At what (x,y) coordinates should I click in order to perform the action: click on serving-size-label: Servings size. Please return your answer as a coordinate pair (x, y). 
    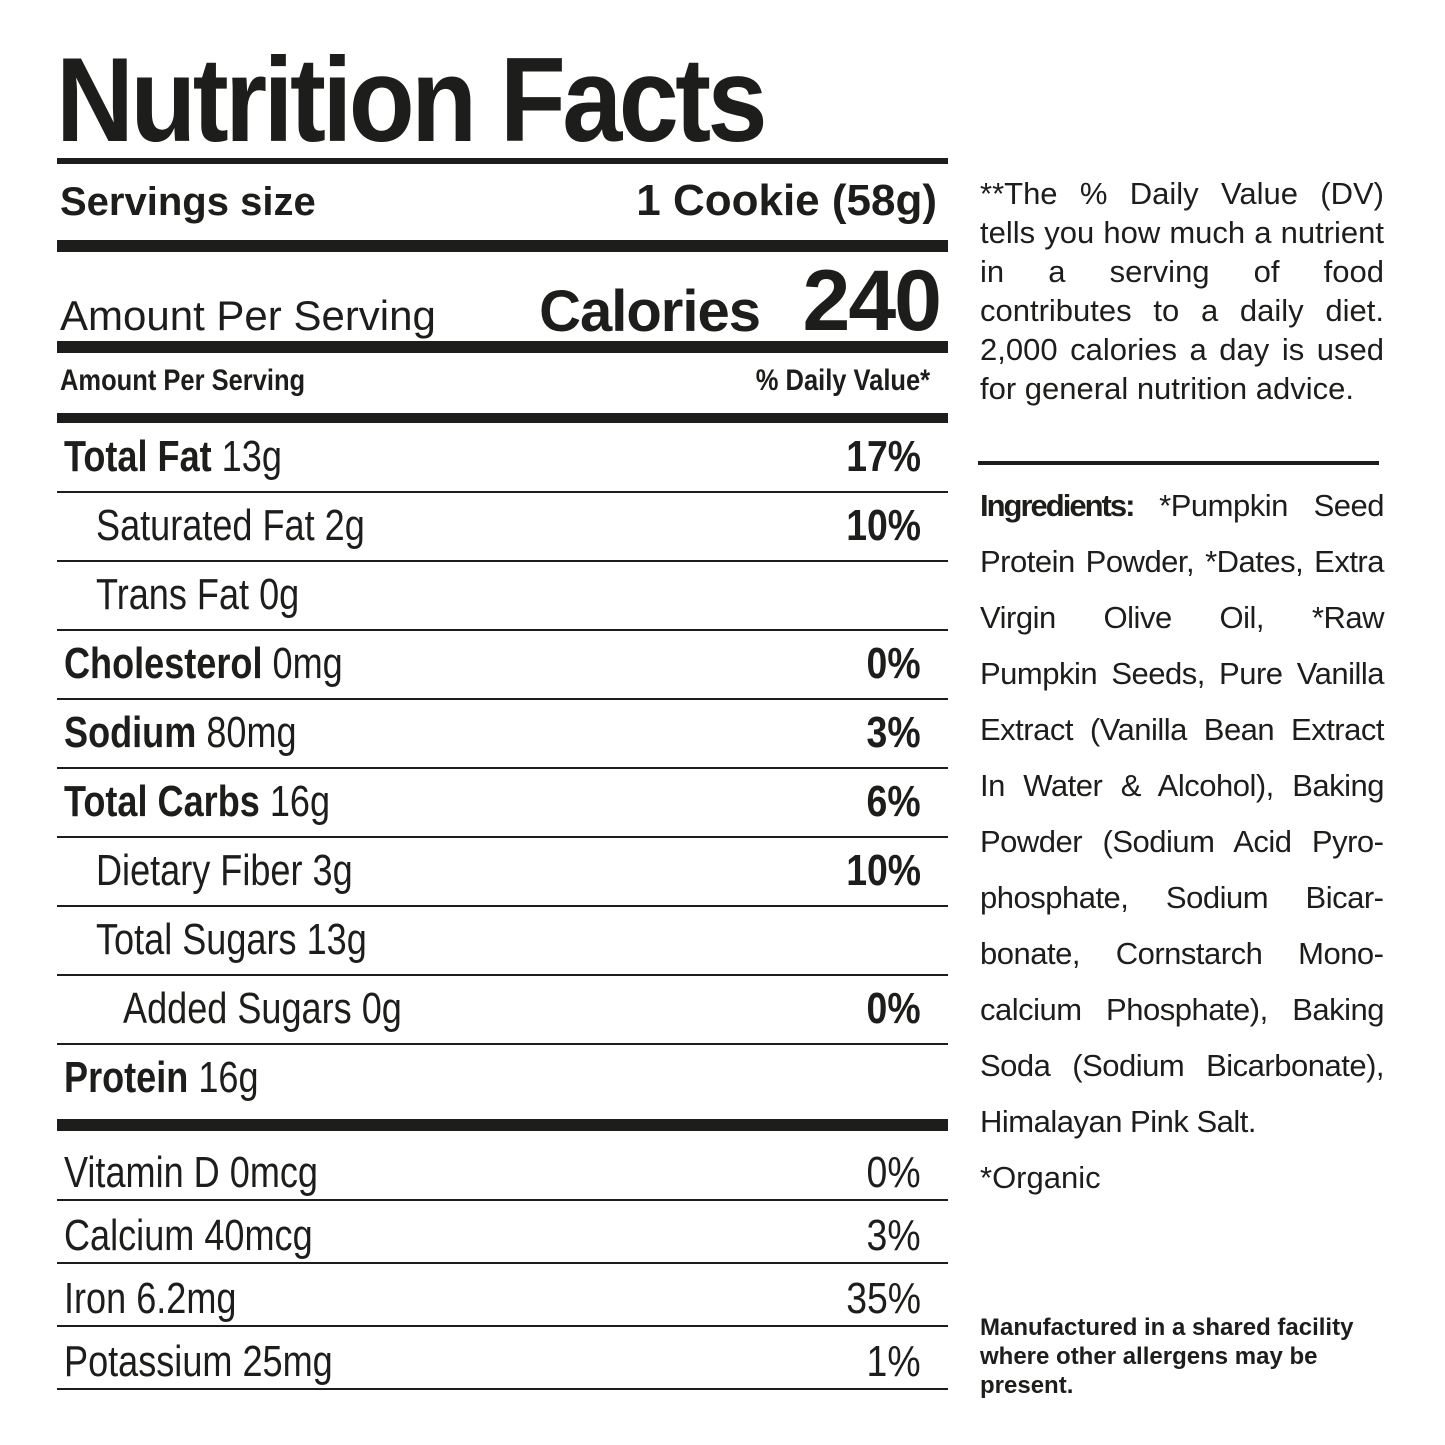
    Looking at the image, I should click on (188, 202).